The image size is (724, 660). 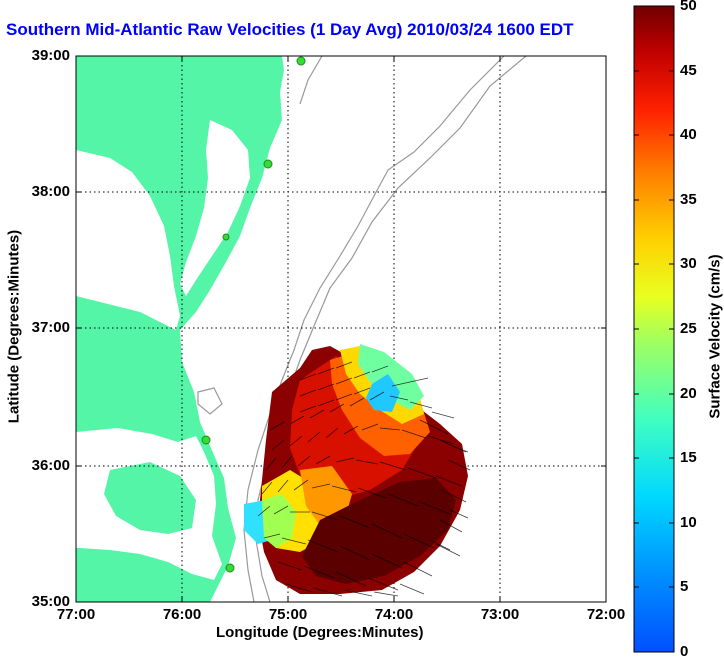 What do you see at coordinates (150, 498) in the screenshot?
I see `inner-bay` at bounding box center [150, 498].